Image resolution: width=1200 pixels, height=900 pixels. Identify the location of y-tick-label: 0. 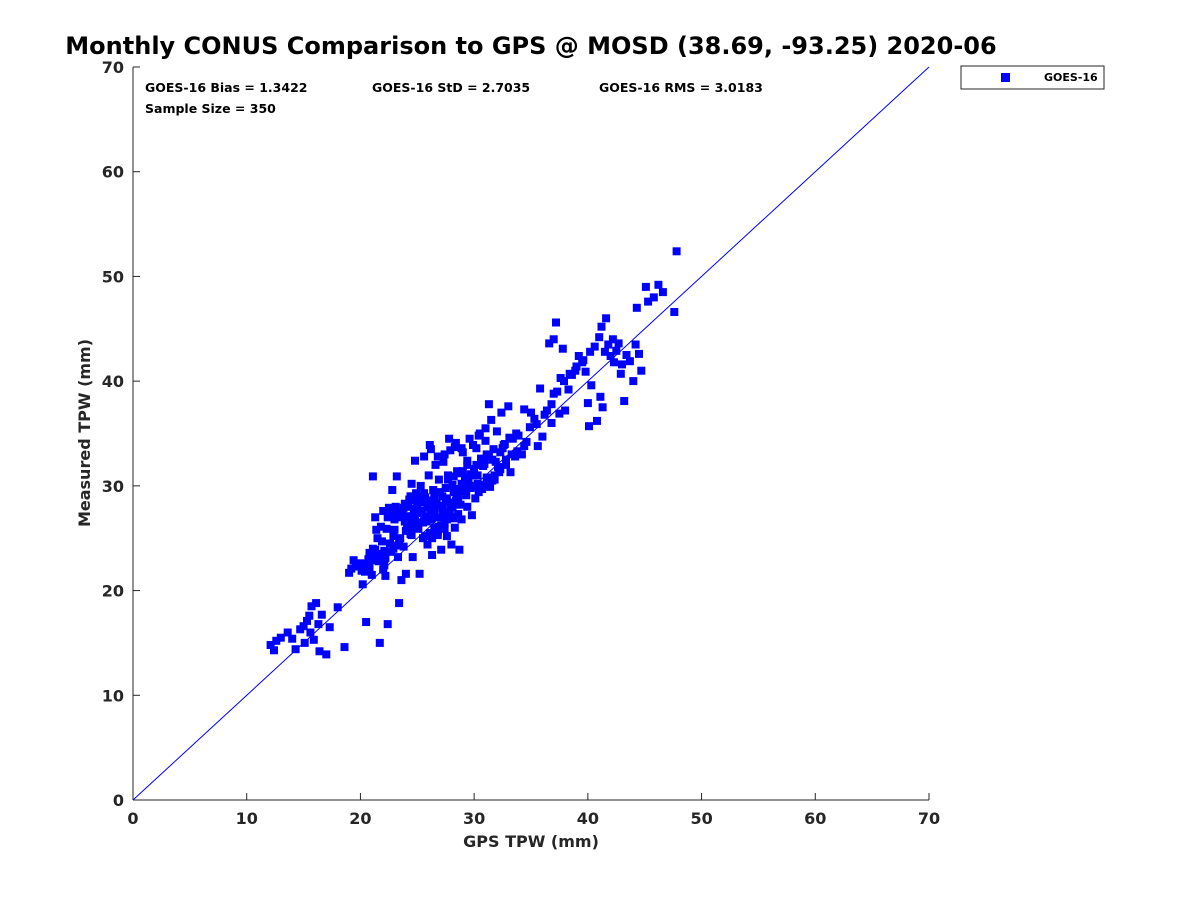
(118, 800).